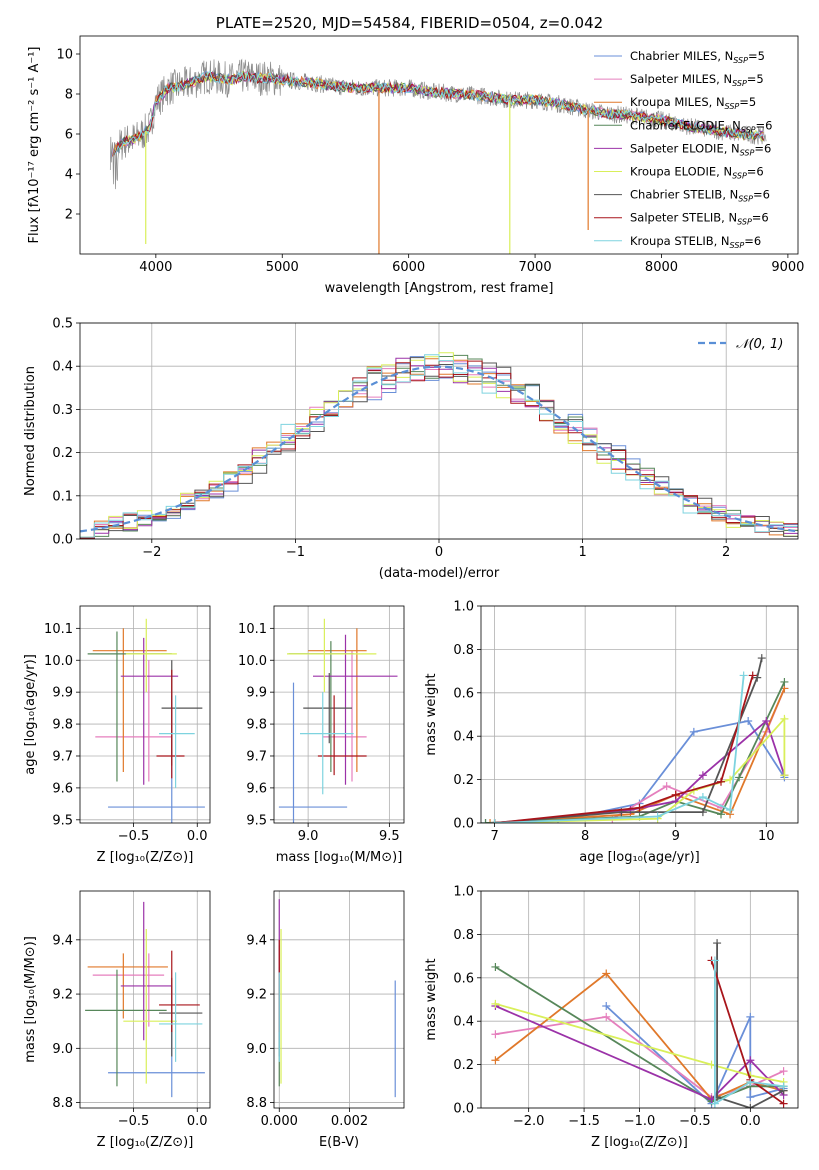 The image size is (819, 1170). I want to click on y-tick-label: 0.3, so click(62, 410).